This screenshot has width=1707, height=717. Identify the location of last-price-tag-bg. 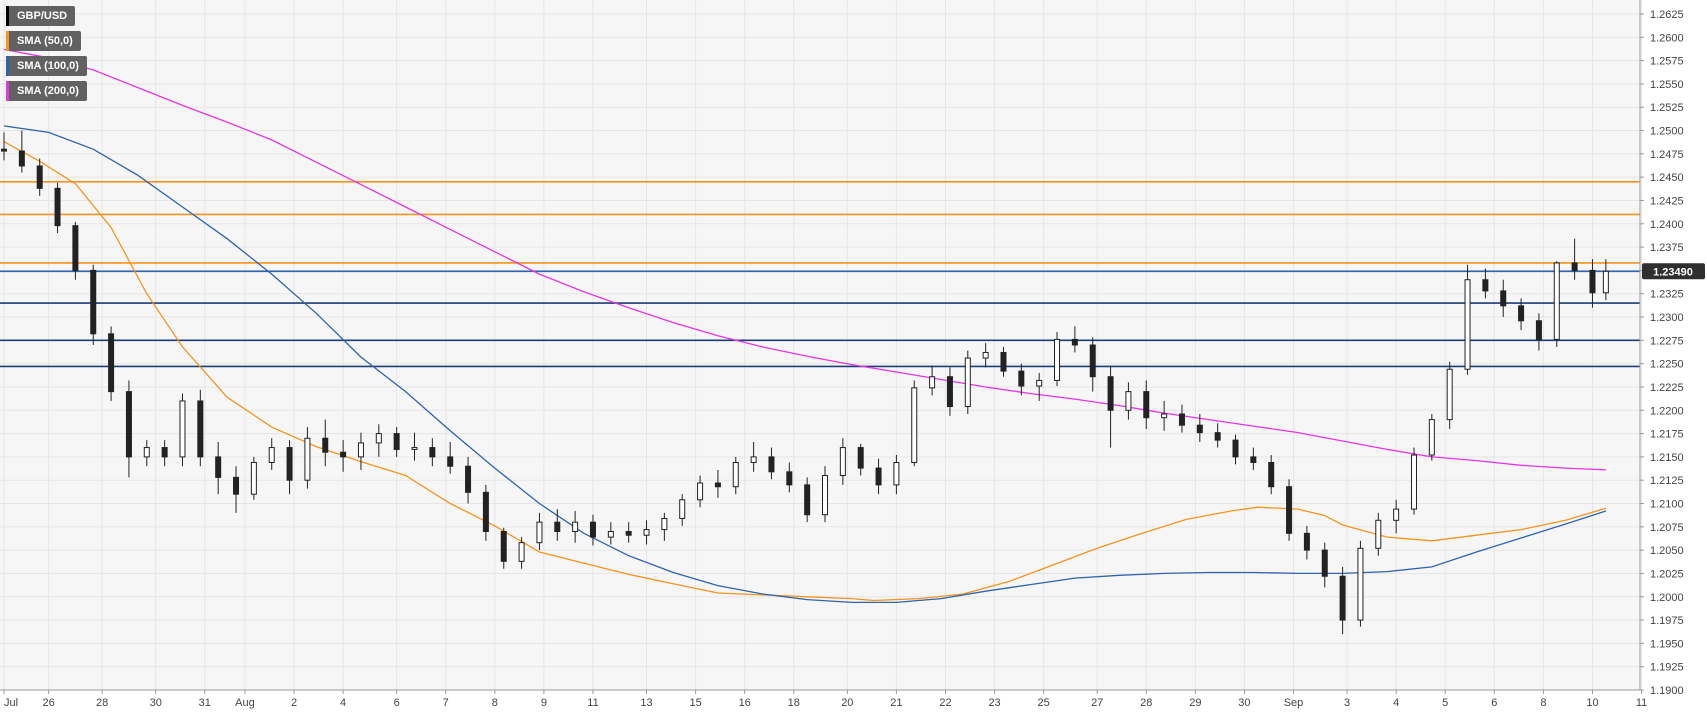
(1673, 271).